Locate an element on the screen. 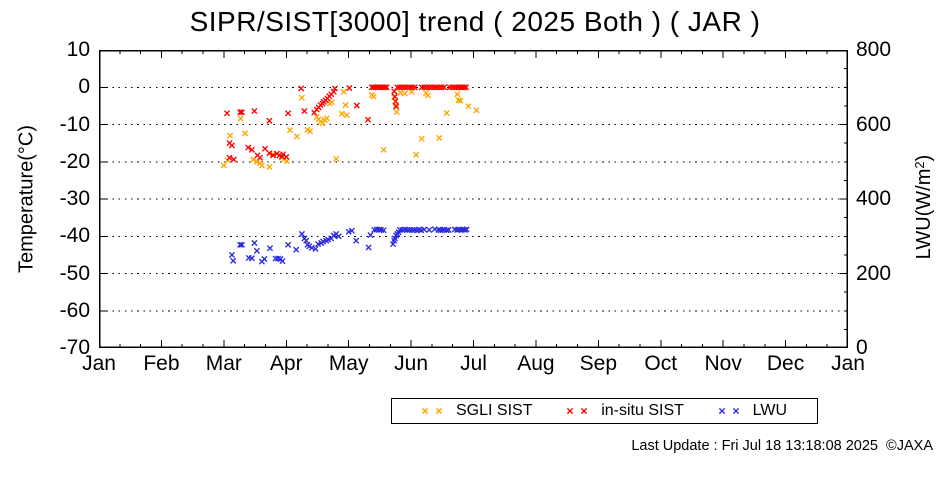  tick-label: 800 is located at coordinates (874, 49).